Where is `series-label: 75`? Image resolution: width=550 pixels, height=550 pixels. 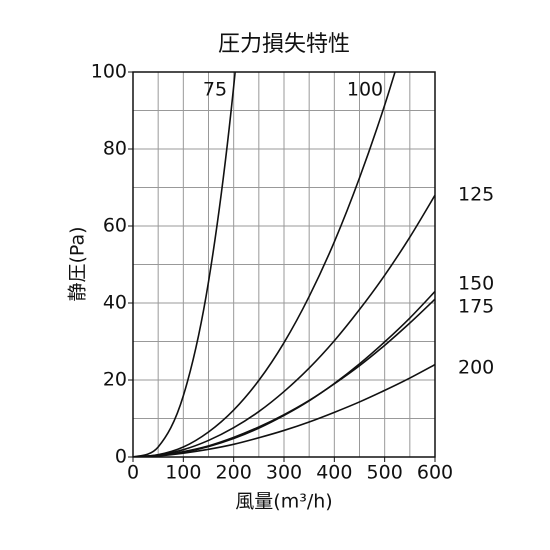
series-label: 75 is located at coordinates (215, 90).